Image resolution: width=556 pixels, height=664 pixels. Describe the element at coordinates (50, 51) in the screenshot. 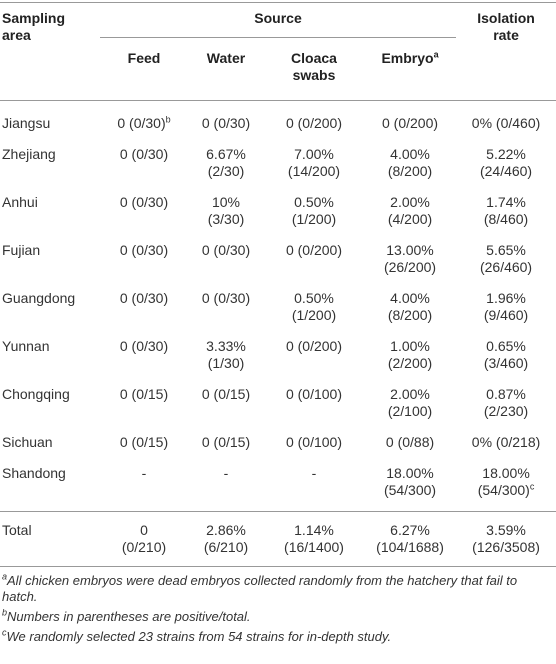

I see `header-cell: Sampling area` at that location.